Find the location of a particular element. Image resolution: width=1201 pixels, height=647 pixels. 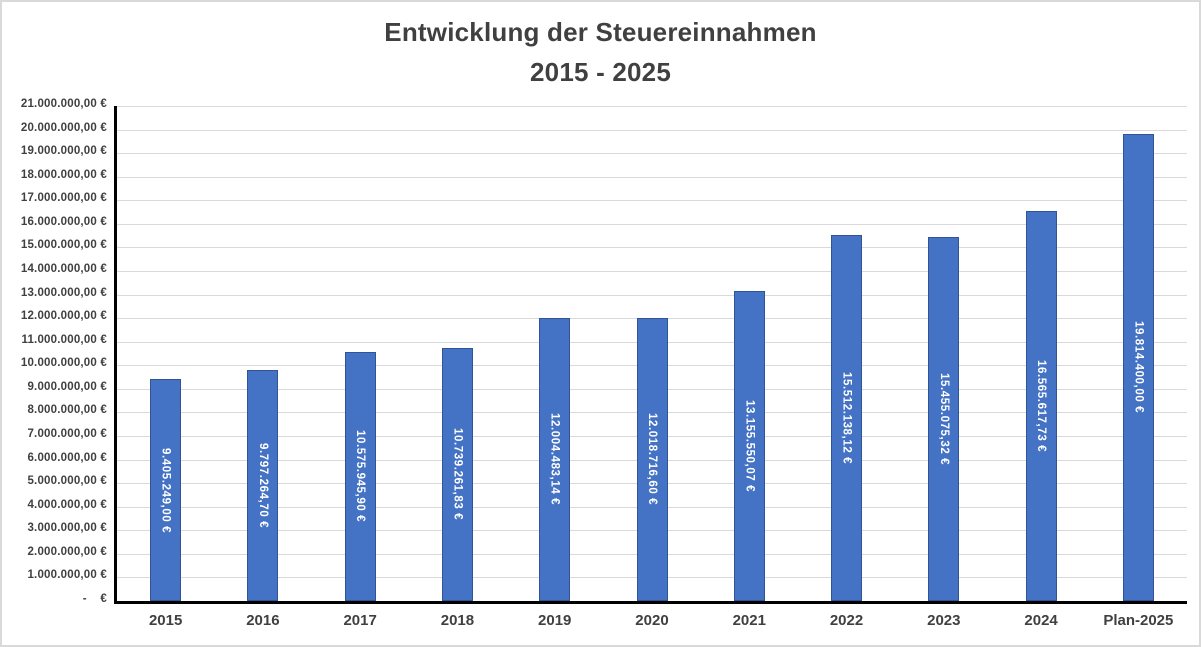

y-axis-tick-label: 1.000.000,00 € is located at coordinates (67, 575).